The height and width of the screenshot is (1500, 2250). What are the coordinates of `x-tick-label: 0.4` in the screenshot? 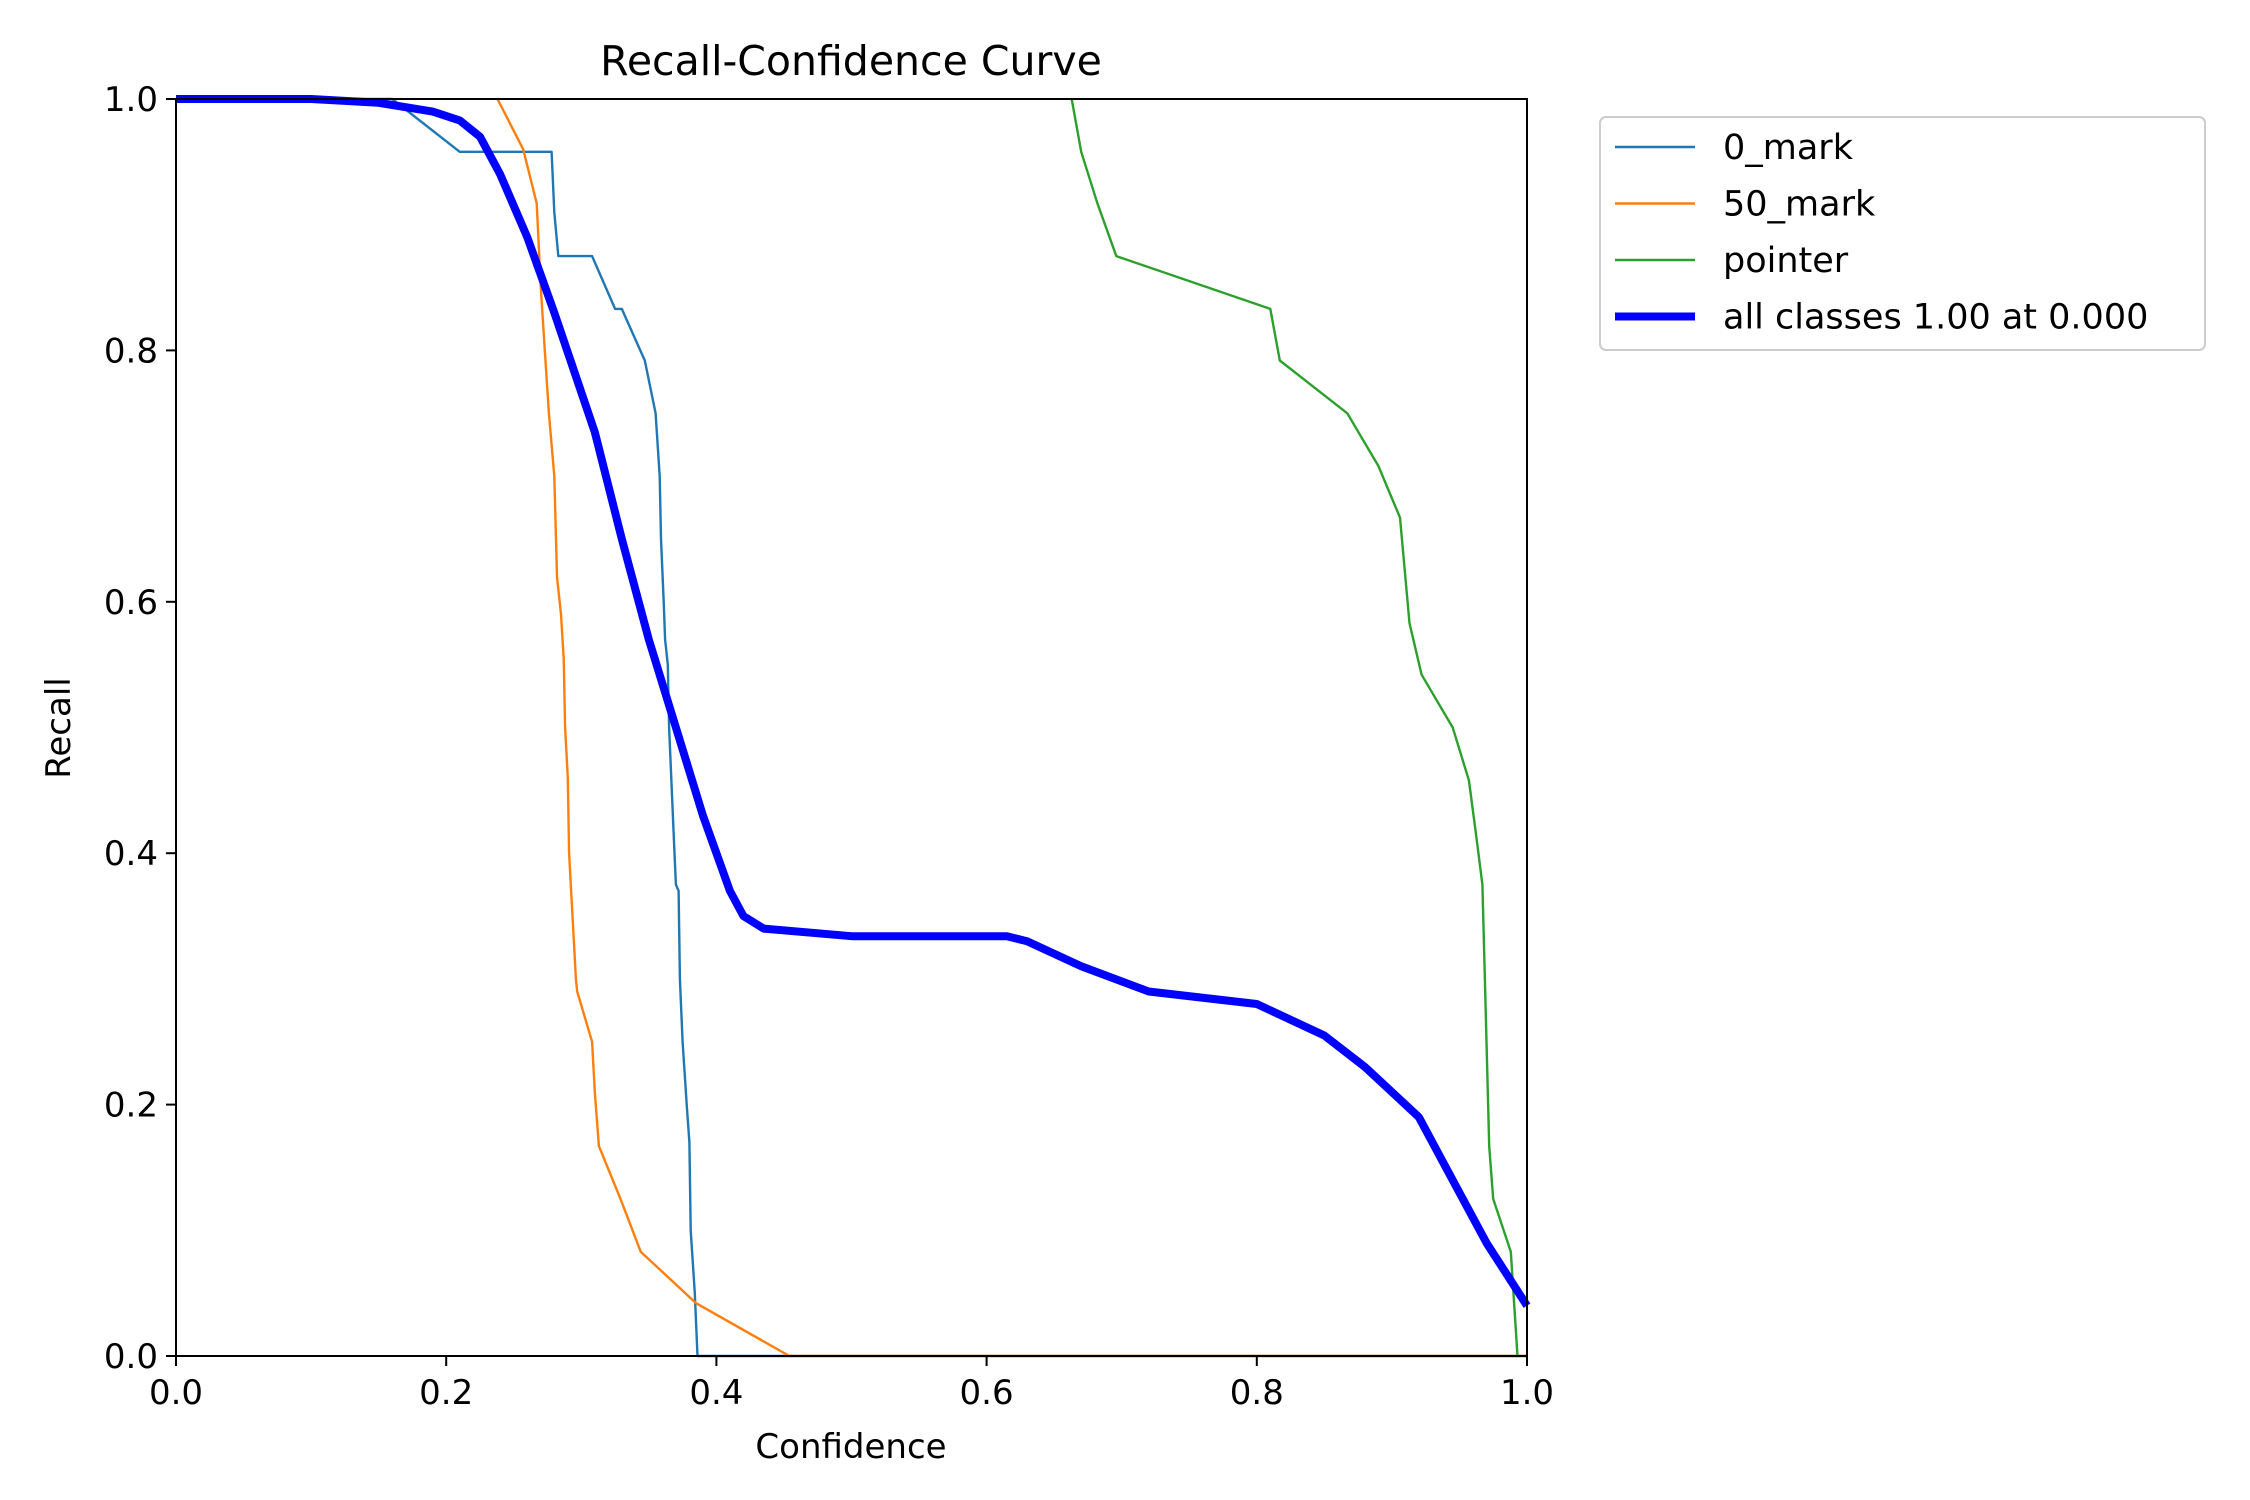 It's located at (716, 1393).